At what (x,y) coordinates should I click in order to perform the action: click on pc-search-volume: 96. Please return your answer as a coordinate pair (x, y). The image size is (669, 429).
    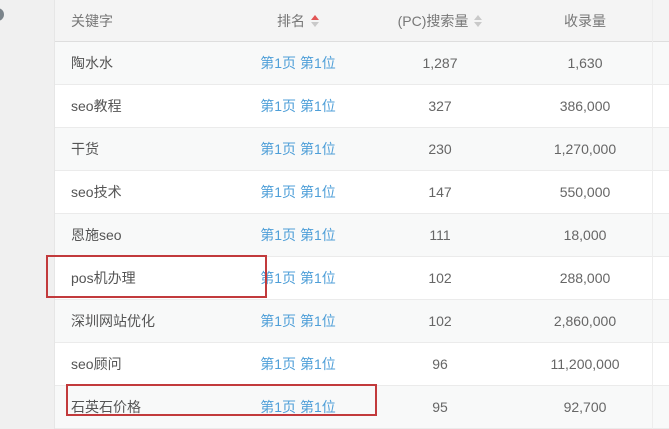
    Looking at the image, I should click on (440, 364).